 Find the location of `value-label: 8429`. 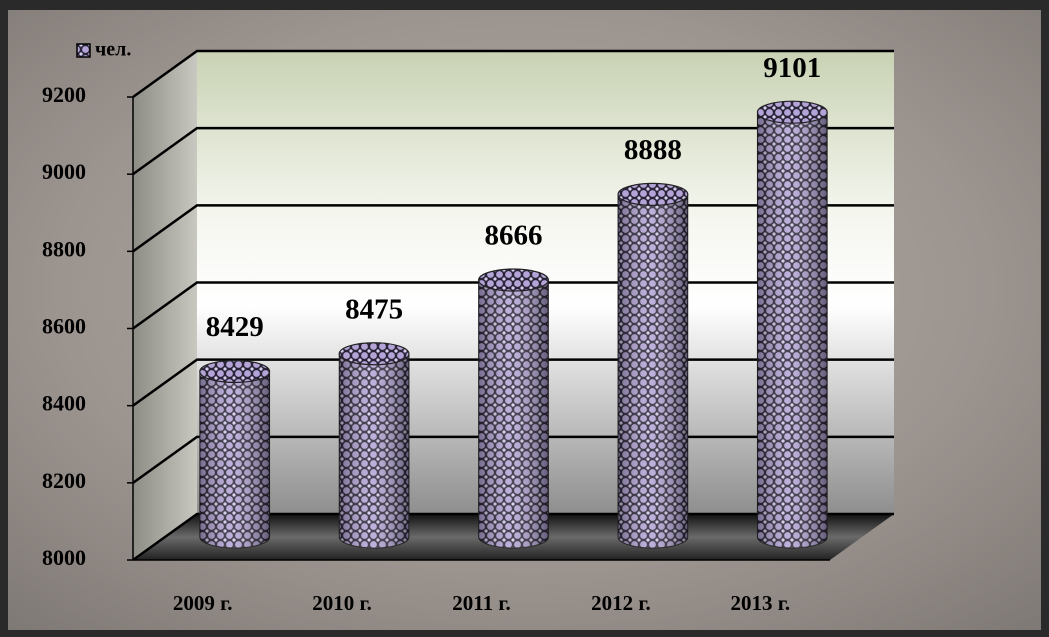

value-label: 8429 is located at coordinates (235, 327).